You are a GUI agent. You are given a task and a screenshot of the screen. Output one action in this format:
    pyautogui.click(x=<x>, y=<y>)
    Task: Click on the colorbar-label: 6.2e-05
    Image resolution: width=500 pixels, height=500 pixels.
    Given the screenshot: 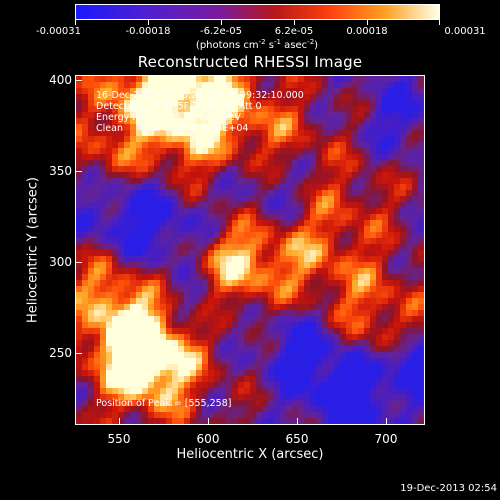 What is the action you would take?
    pyautogui.click(x=294, y=31)
    